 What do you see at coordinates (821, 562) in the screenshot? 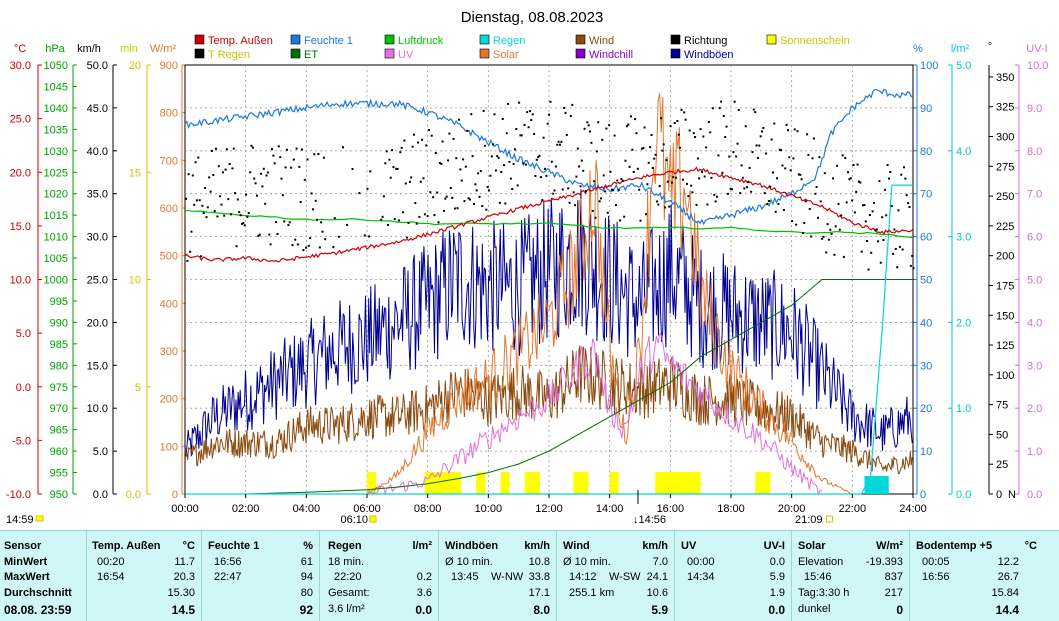
I see `solar-elevation-label: Elevation` at bounding box center [821, 562].